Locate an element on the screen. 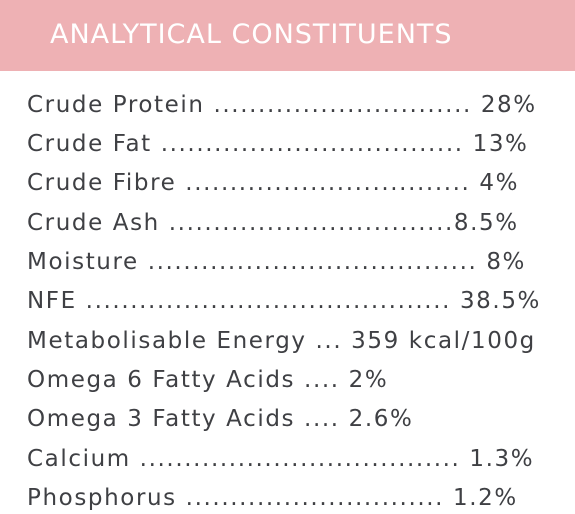 Image resolution: width=575 pixels, height=514 pixels. row-omega-3: Omega 3 Fatty Acids .... 2.6% is located at coordinates (220, 419).